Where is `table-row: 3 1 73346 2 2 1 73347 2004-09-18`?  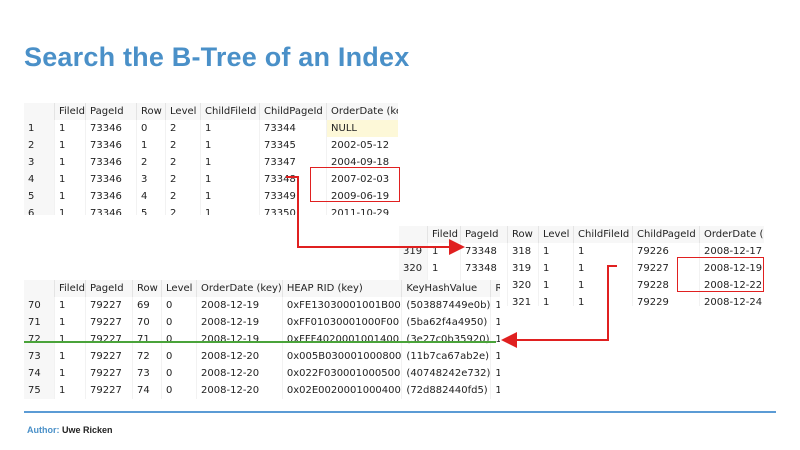
table-row: 3 1 73346 2 2 1 73347 2004-09-18 is located at coordinates (211, 162).